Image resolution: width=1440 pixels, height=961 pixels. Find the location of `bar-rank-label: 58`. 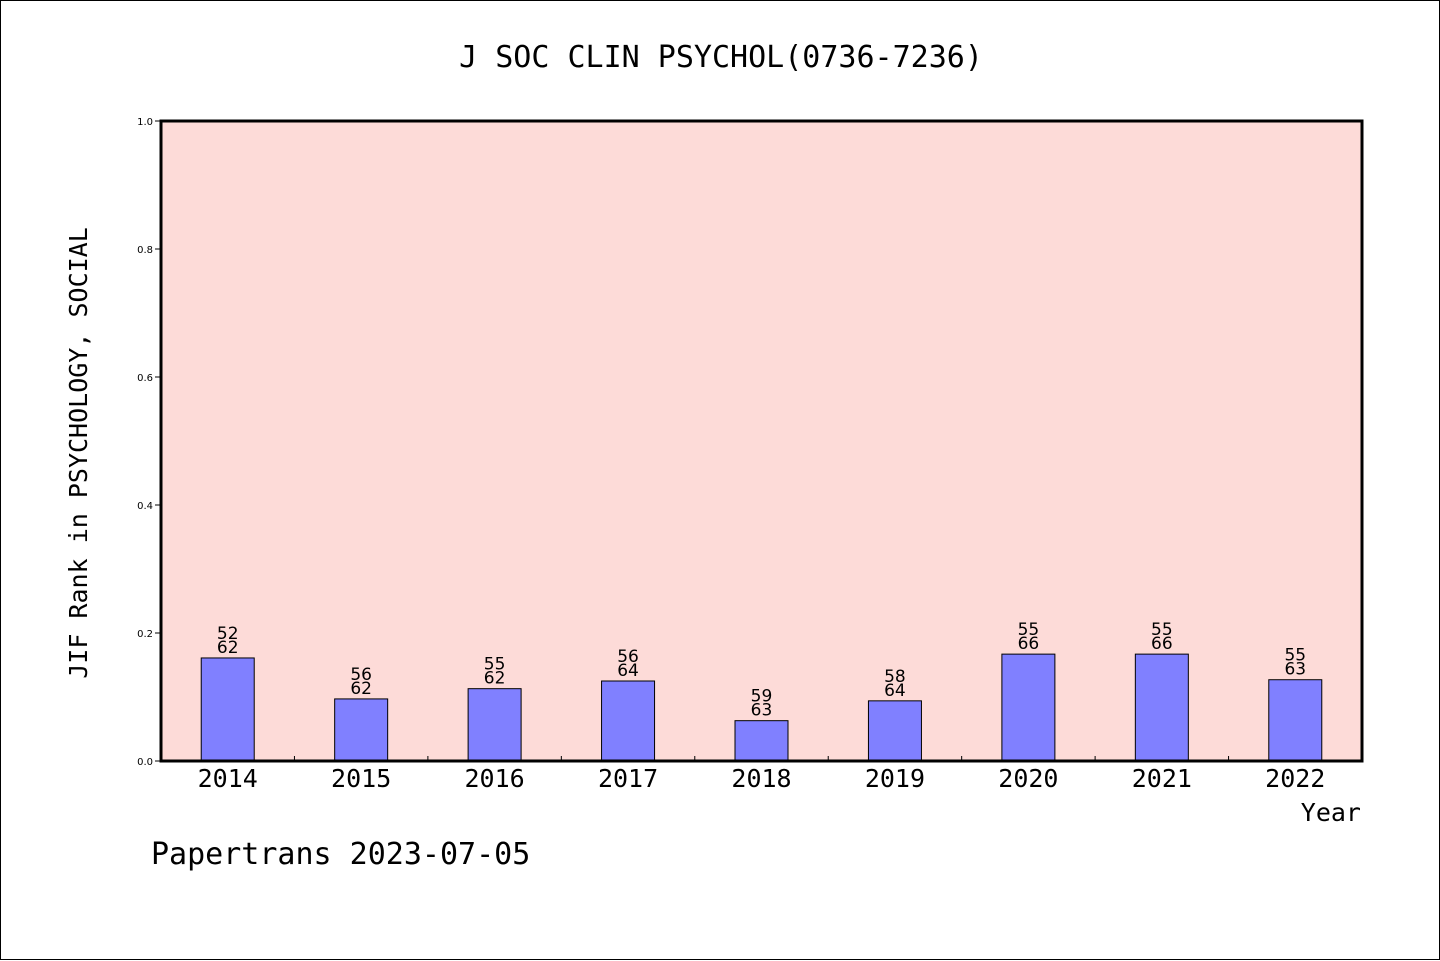

bar-rank-label: 58 is located at coordinates (895, 677).